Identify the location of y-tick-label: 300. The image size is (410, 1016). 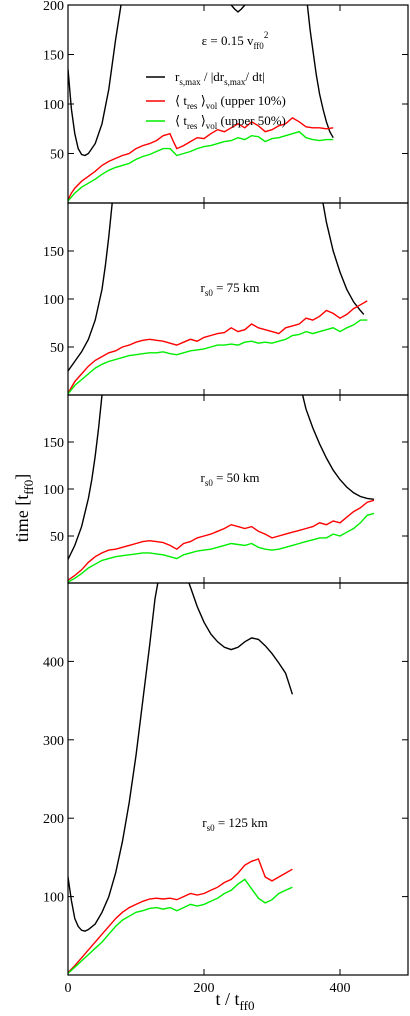
(53, 741).